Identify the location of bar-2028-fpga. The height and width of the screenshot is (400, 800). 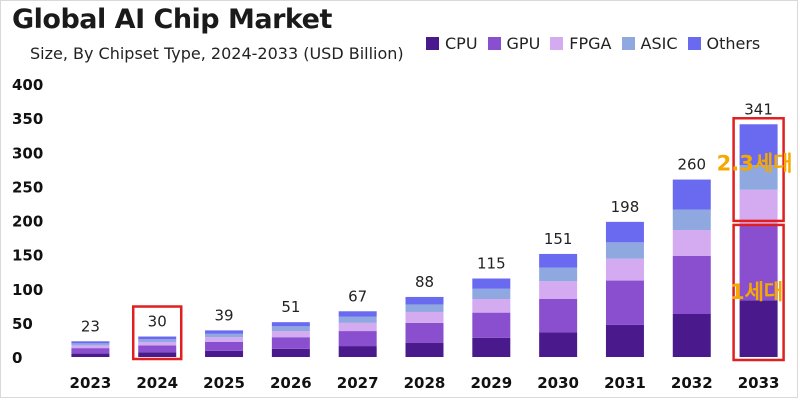
(424, 317).